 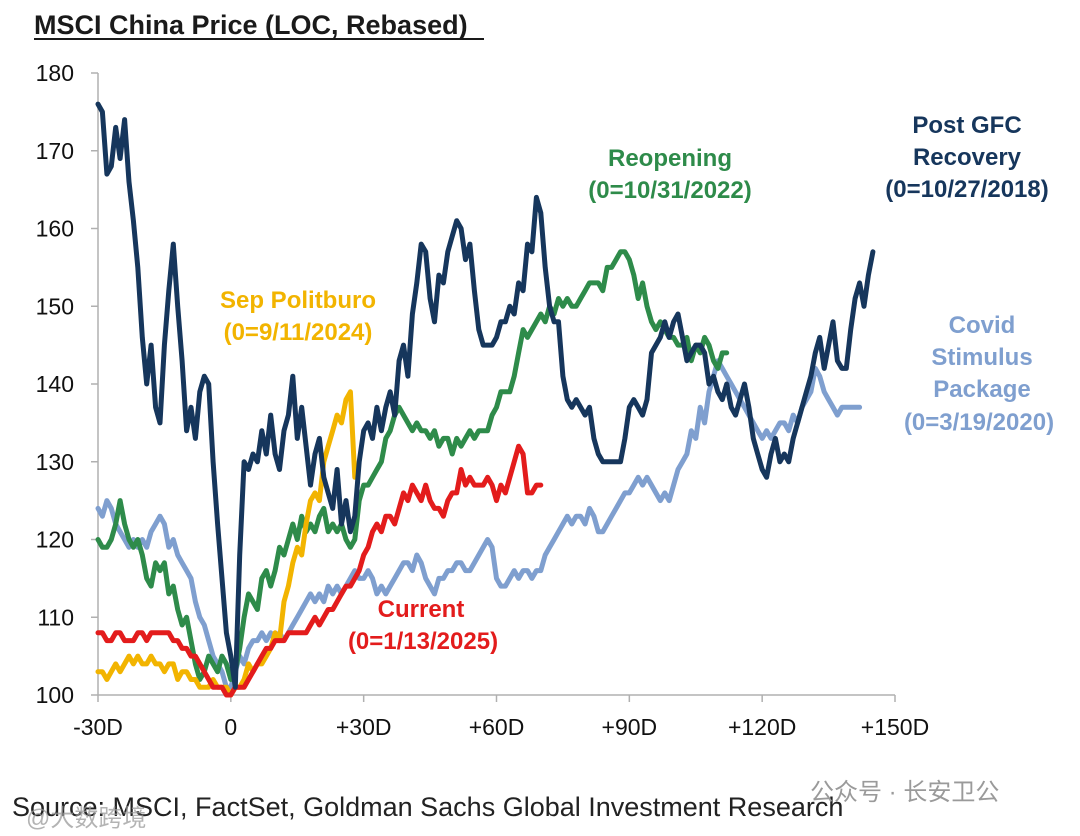 I want to click on watermark-right: 公众号 · 长安卫公, so click(x=904, y=792).